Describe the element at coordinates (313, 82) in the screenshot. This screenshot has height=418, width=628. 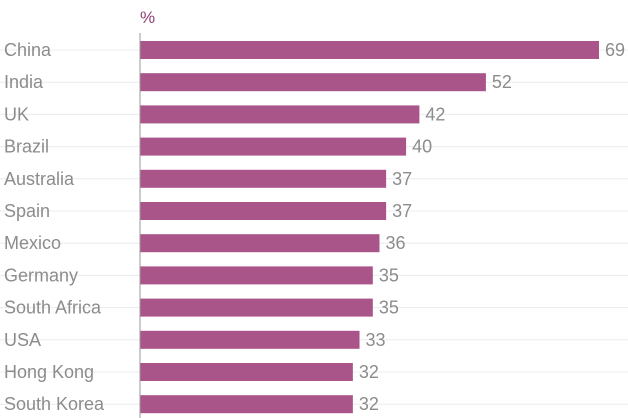
I see `bar-india` at that location.